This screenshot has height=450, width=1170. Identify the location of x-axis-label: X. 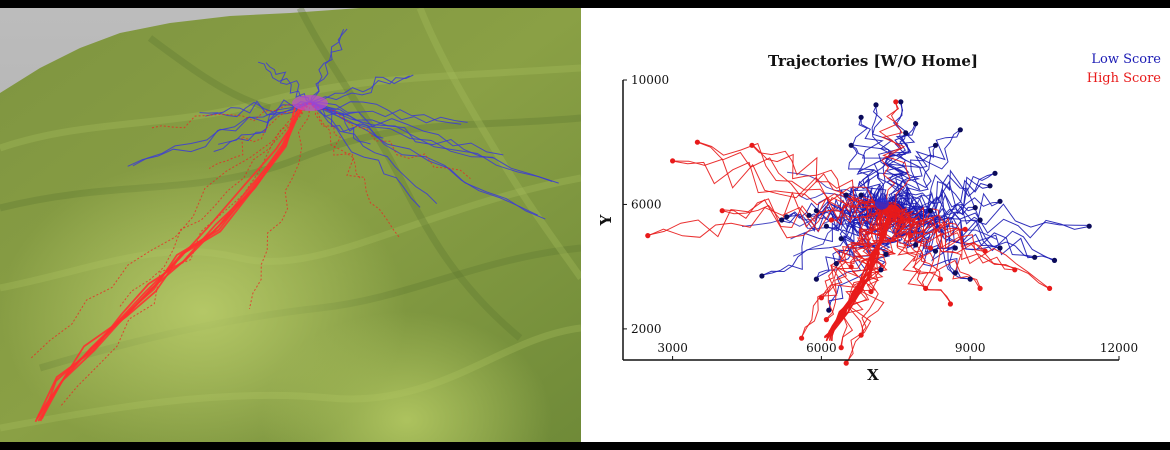
(873, 375).